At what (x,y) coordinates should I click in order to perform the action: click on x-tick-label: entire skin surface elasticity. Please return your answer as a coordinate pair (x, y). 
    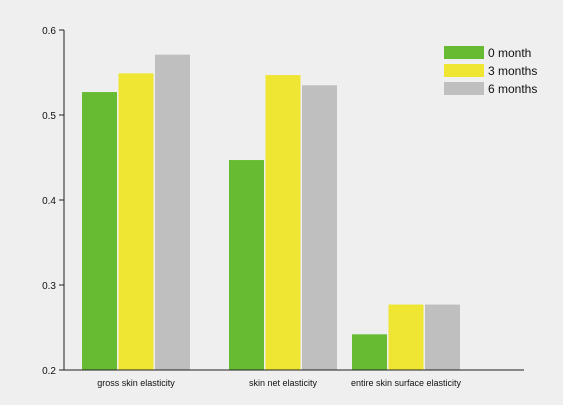
    Looking at the image, I should click on (406, 383).